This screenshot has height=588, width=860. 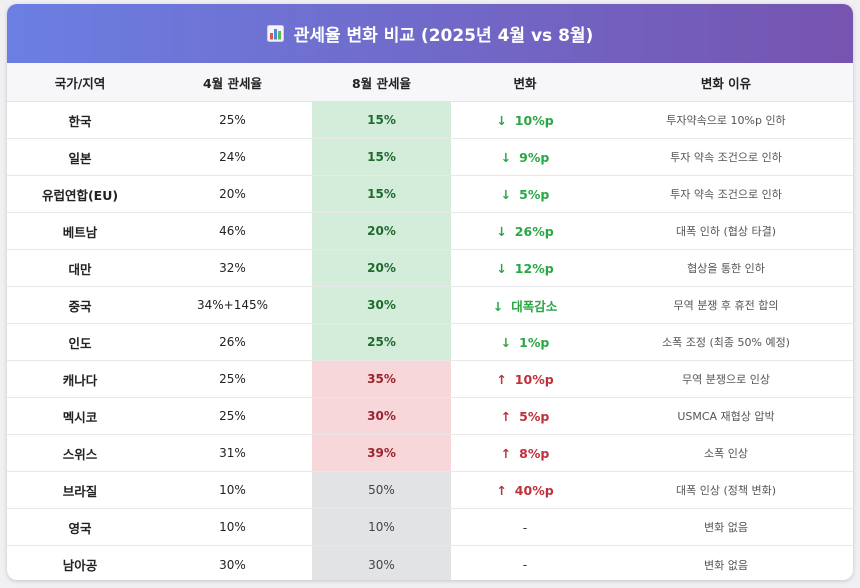 I want to click on table-row: 베트남 46% 20% ↓ 26%p 대폭 인하 (협상 타결), so click(x=430, y=231).